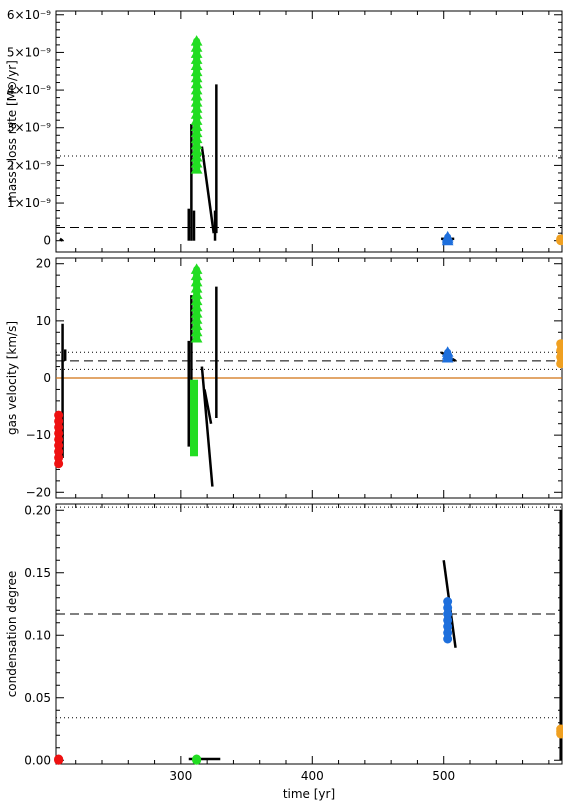  Describe the element at coordinates (38, 435) in the screenshot. I see `y-tick-label: −10` at that location.